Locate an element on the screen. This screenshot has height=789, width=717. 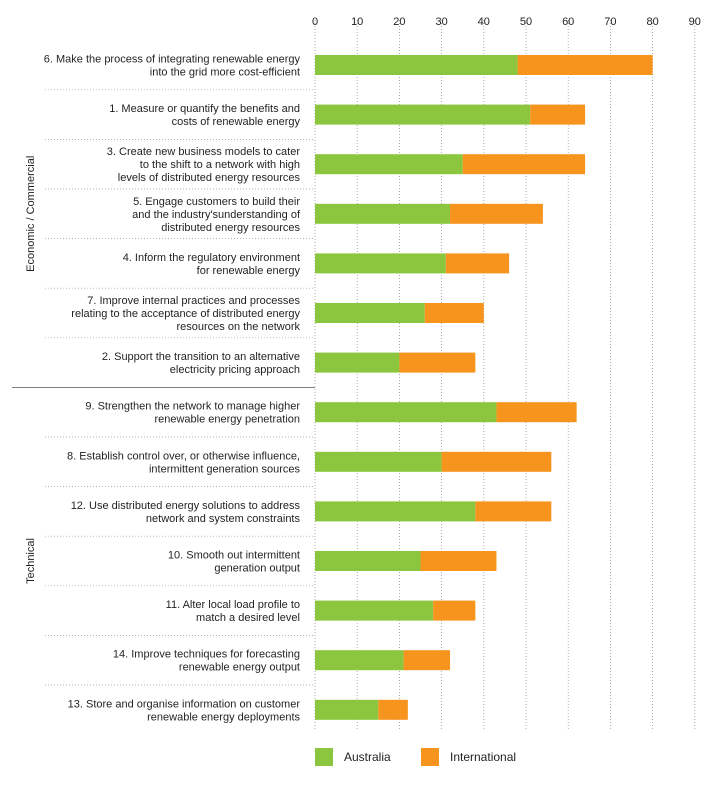
category-label: intermittent generation sources is located at coordinates (225, 469).